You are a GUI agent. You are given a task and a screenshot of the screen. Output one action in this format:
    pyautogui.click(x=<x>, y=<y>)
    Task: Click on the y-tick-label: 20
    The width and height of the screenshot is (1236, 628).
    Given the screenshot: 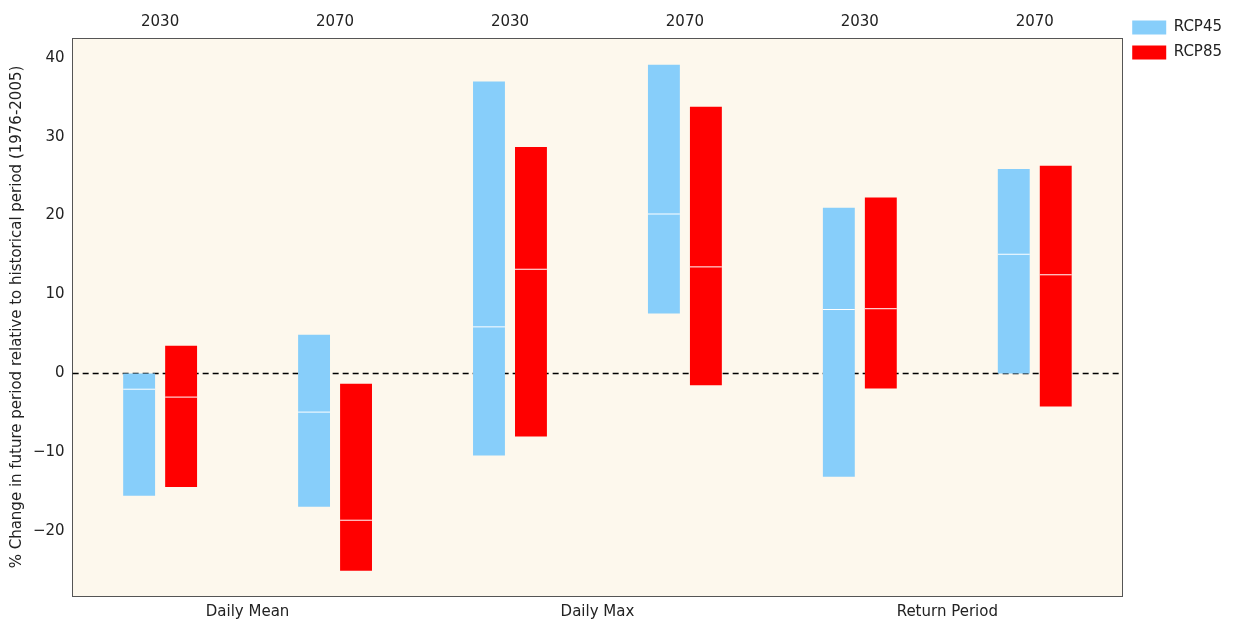 What is the action you would take?
    pyautogui.click(x=55, y=214)
    